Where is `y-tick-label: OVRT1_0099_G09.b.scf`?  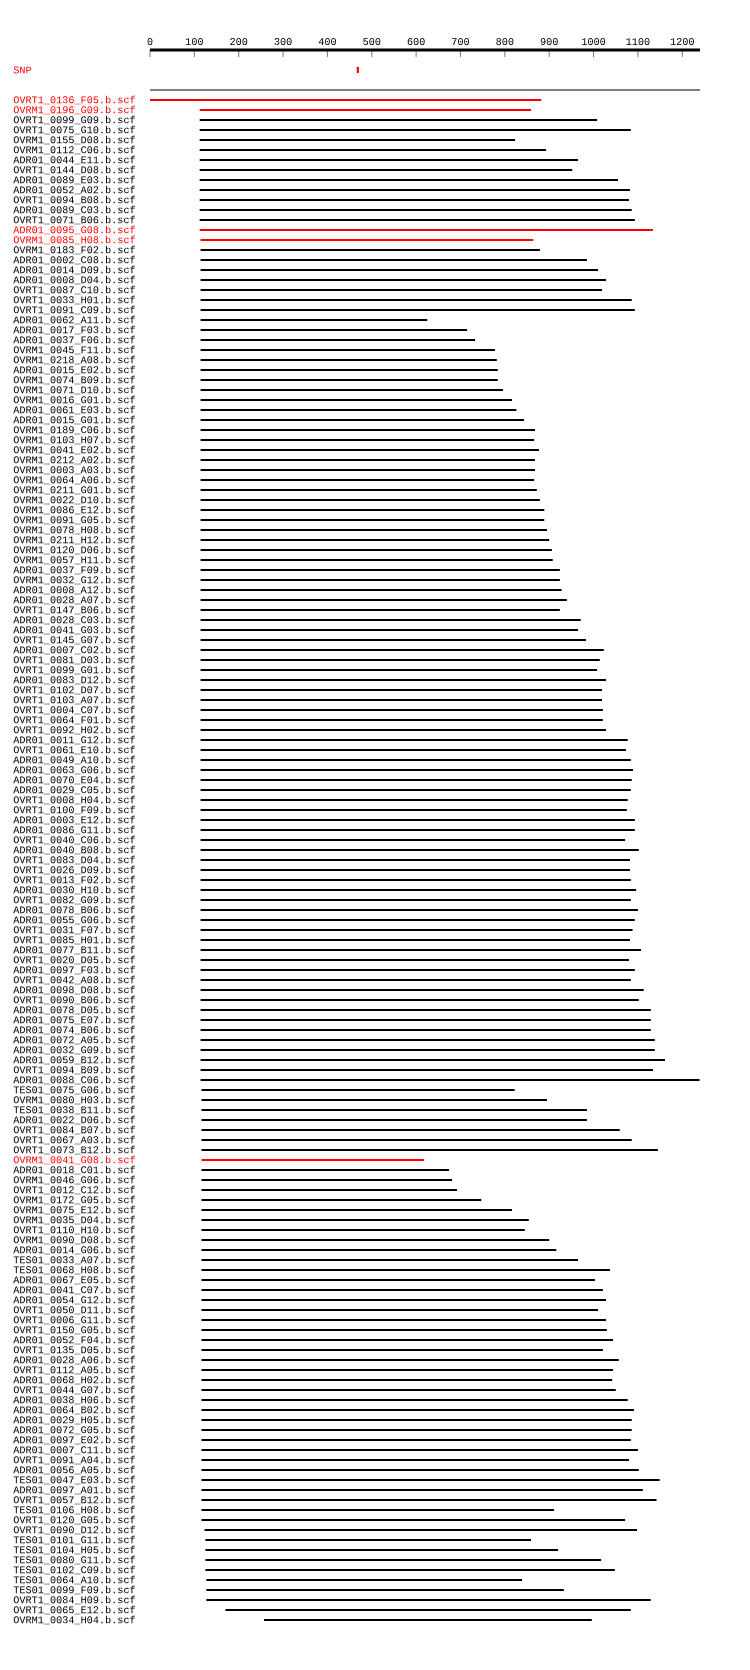 y-tick-label: OVRT1_0099_G09.b.scf is located at coordinates (74, 120).